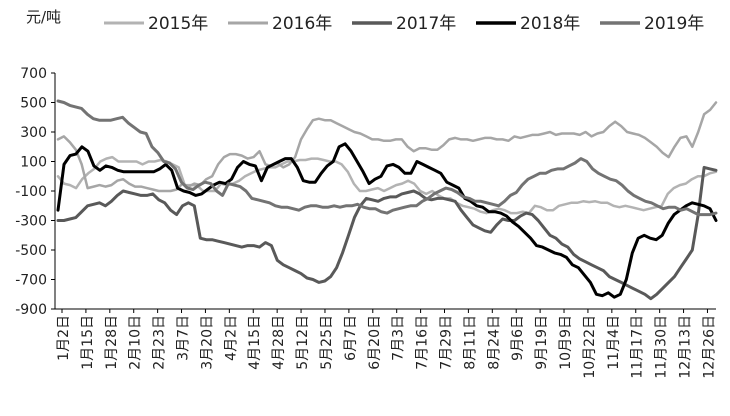  Describe the element at coordinates (31, 281) in the screenshot. I see `y-tick-label: -700` at that location.